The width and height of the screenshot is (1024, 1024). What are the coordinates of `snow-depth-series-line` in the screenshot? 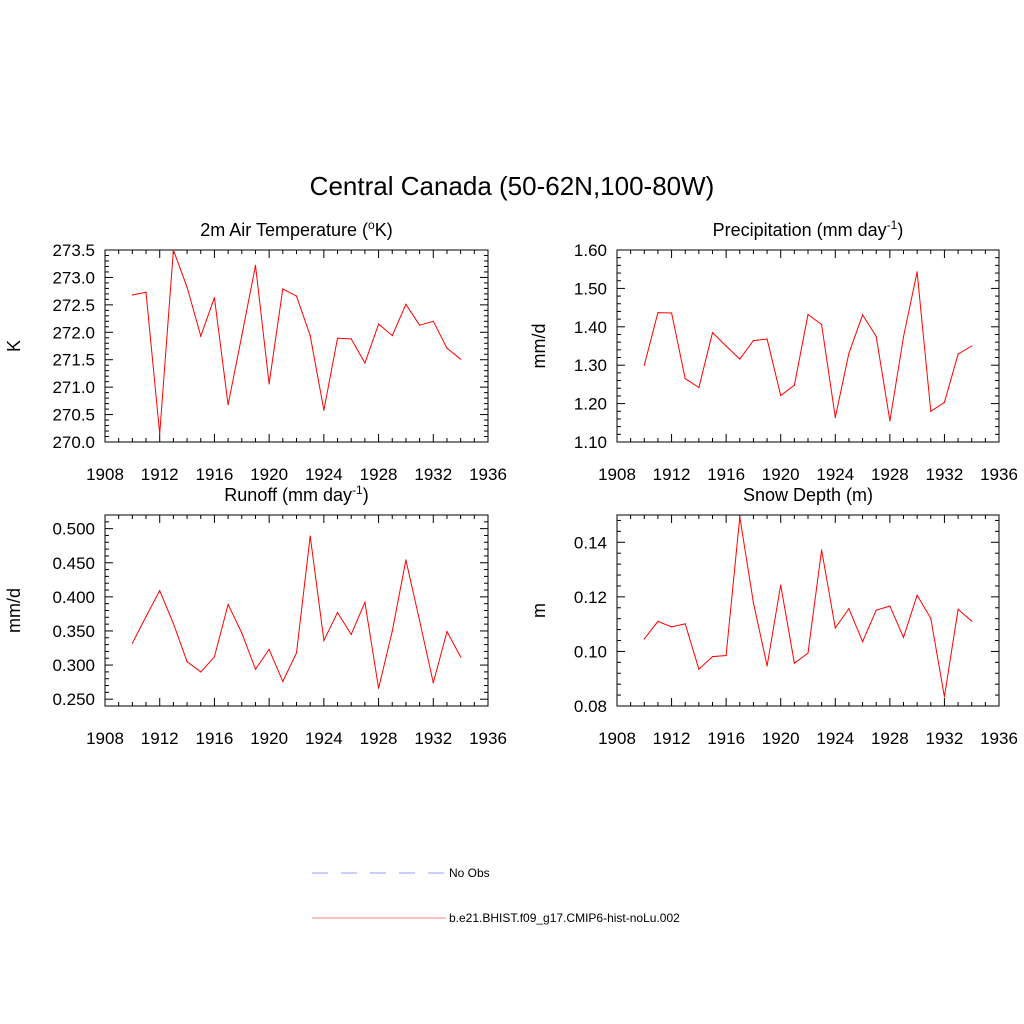 It's located at (808, 606).